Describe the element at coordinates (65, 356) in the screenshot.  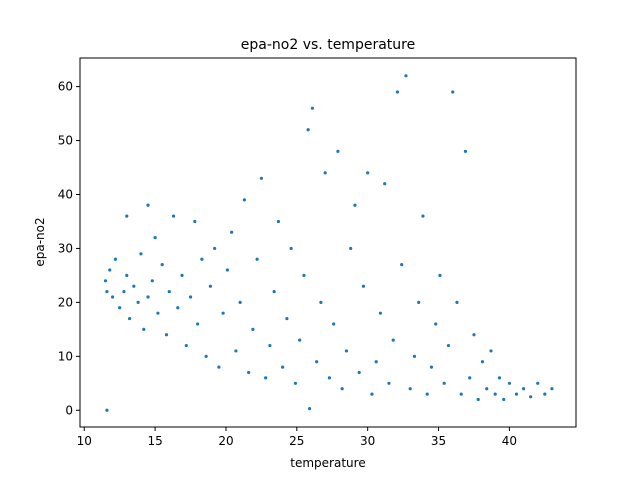
I see `y-tick-label: 10` at that location.